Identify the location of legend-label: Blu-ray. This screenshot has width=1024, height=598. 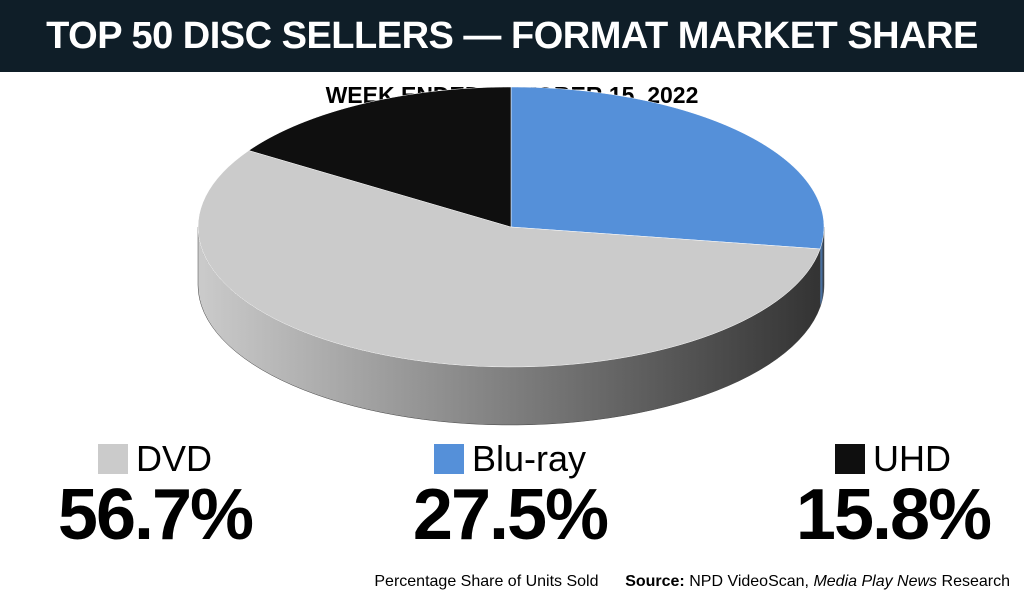
(529, 458).